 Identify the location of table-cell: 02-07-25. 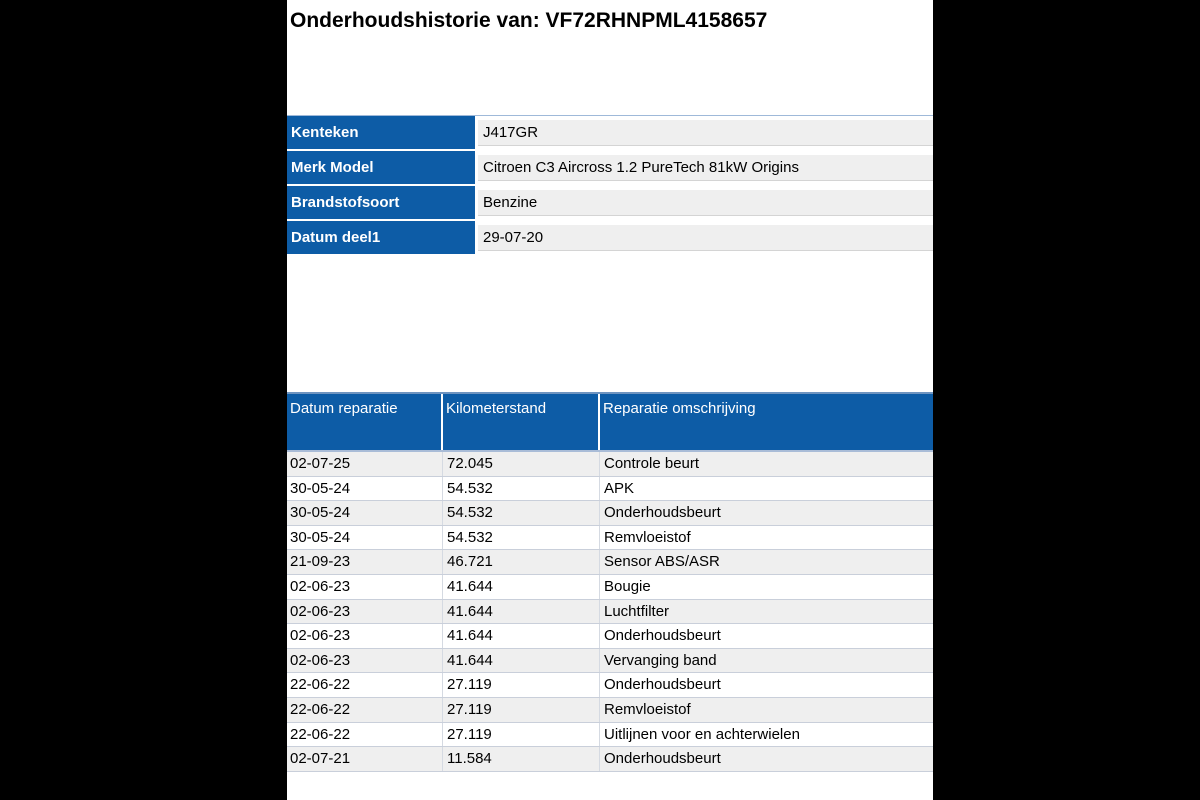
(365, 464).